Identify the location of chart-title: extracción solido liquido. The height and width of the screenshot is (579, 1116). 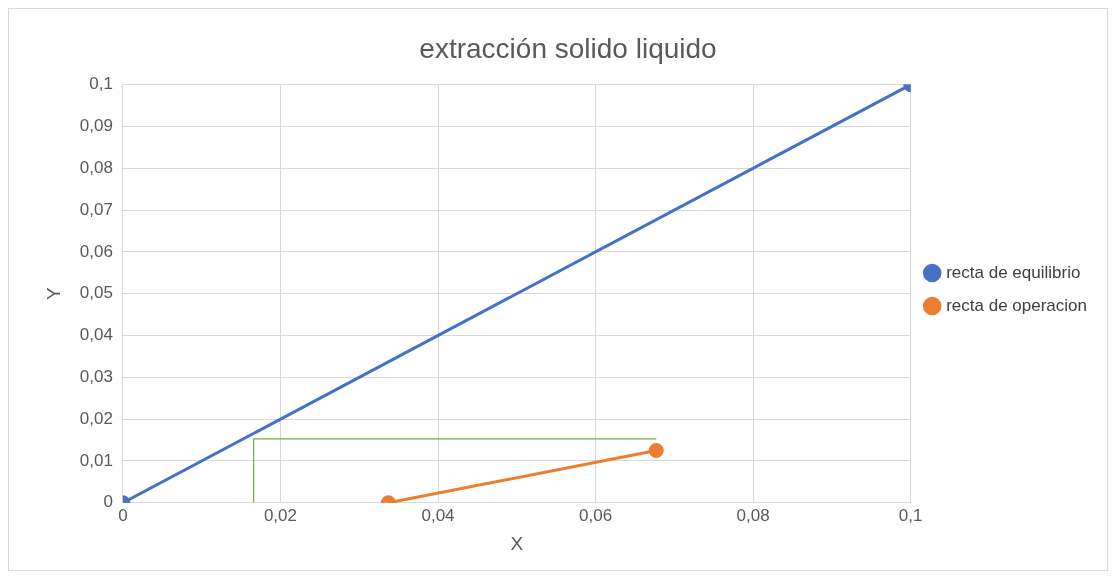
(568, 48).